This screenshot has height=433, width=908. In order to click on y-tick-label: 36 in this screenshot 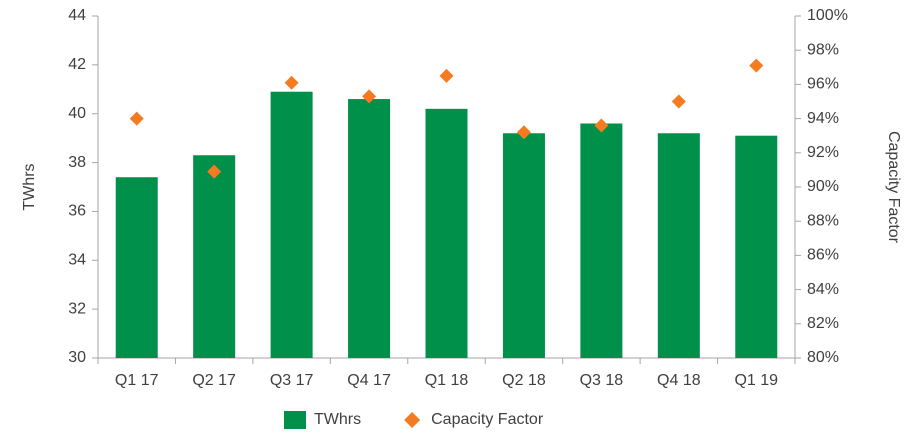, I will do `click(77, 211)`.